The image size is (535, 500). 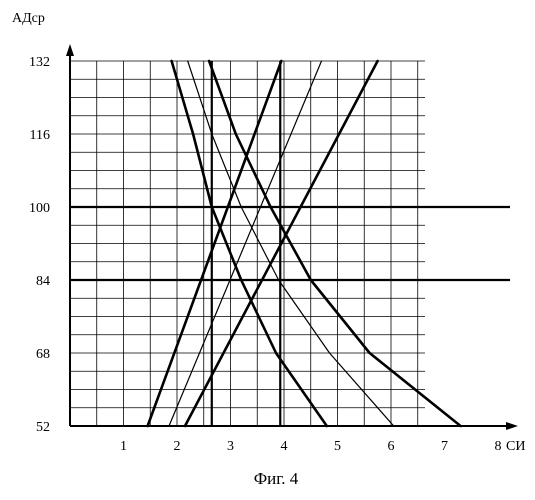 What do you see at coordinates (43, 427) in the screenshot?
I see `y-tick-label: 52` at bounding box center [43, 427].